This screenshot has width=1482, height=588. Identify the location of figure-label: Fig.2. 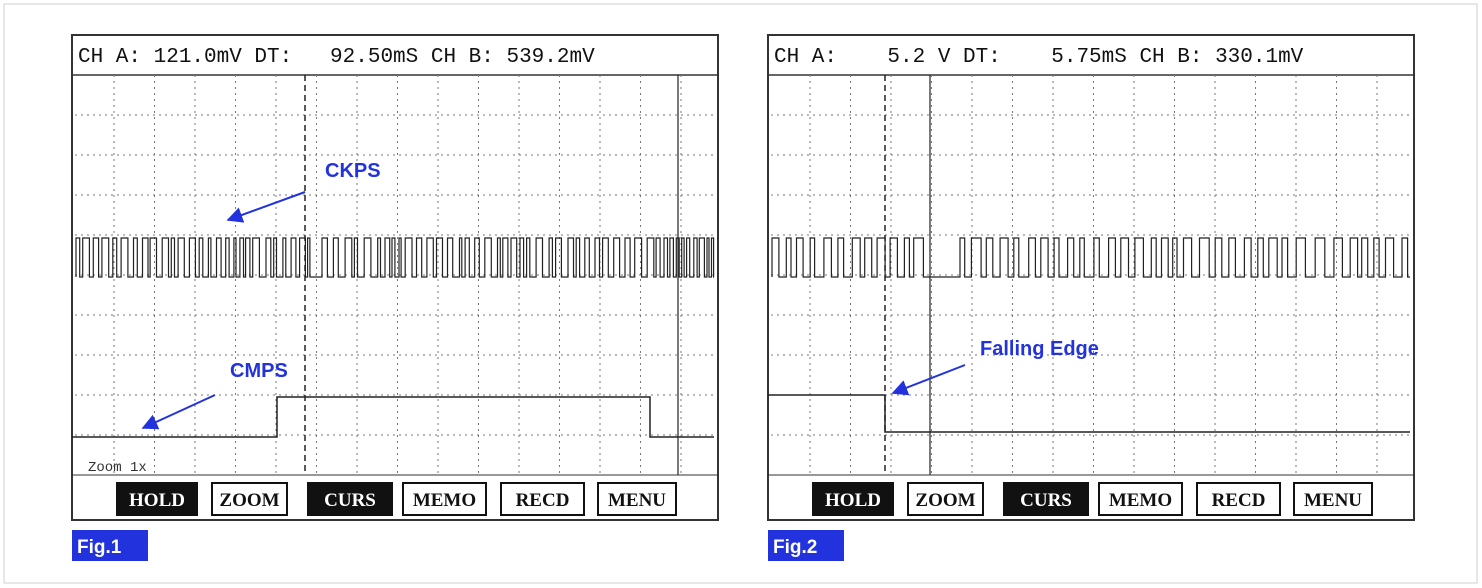
(795, 547).